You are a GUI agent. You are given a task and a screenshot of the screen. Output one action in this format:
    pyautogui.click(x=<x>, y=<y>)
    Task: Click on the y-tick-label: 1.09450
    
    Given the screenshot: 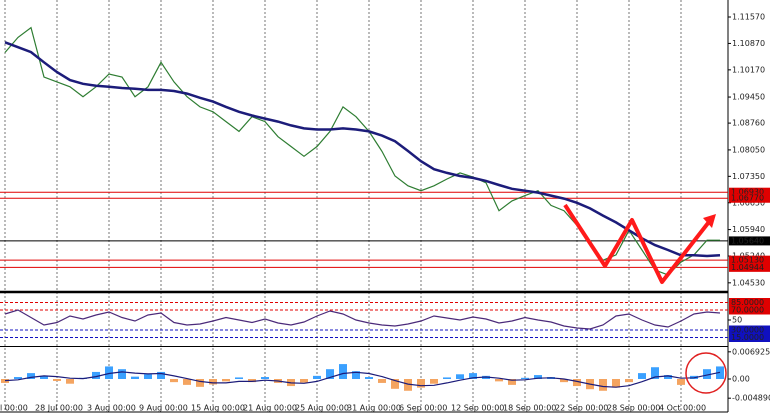 What is the action you would take?
    pyautogui.click(x=748, y=97)
    